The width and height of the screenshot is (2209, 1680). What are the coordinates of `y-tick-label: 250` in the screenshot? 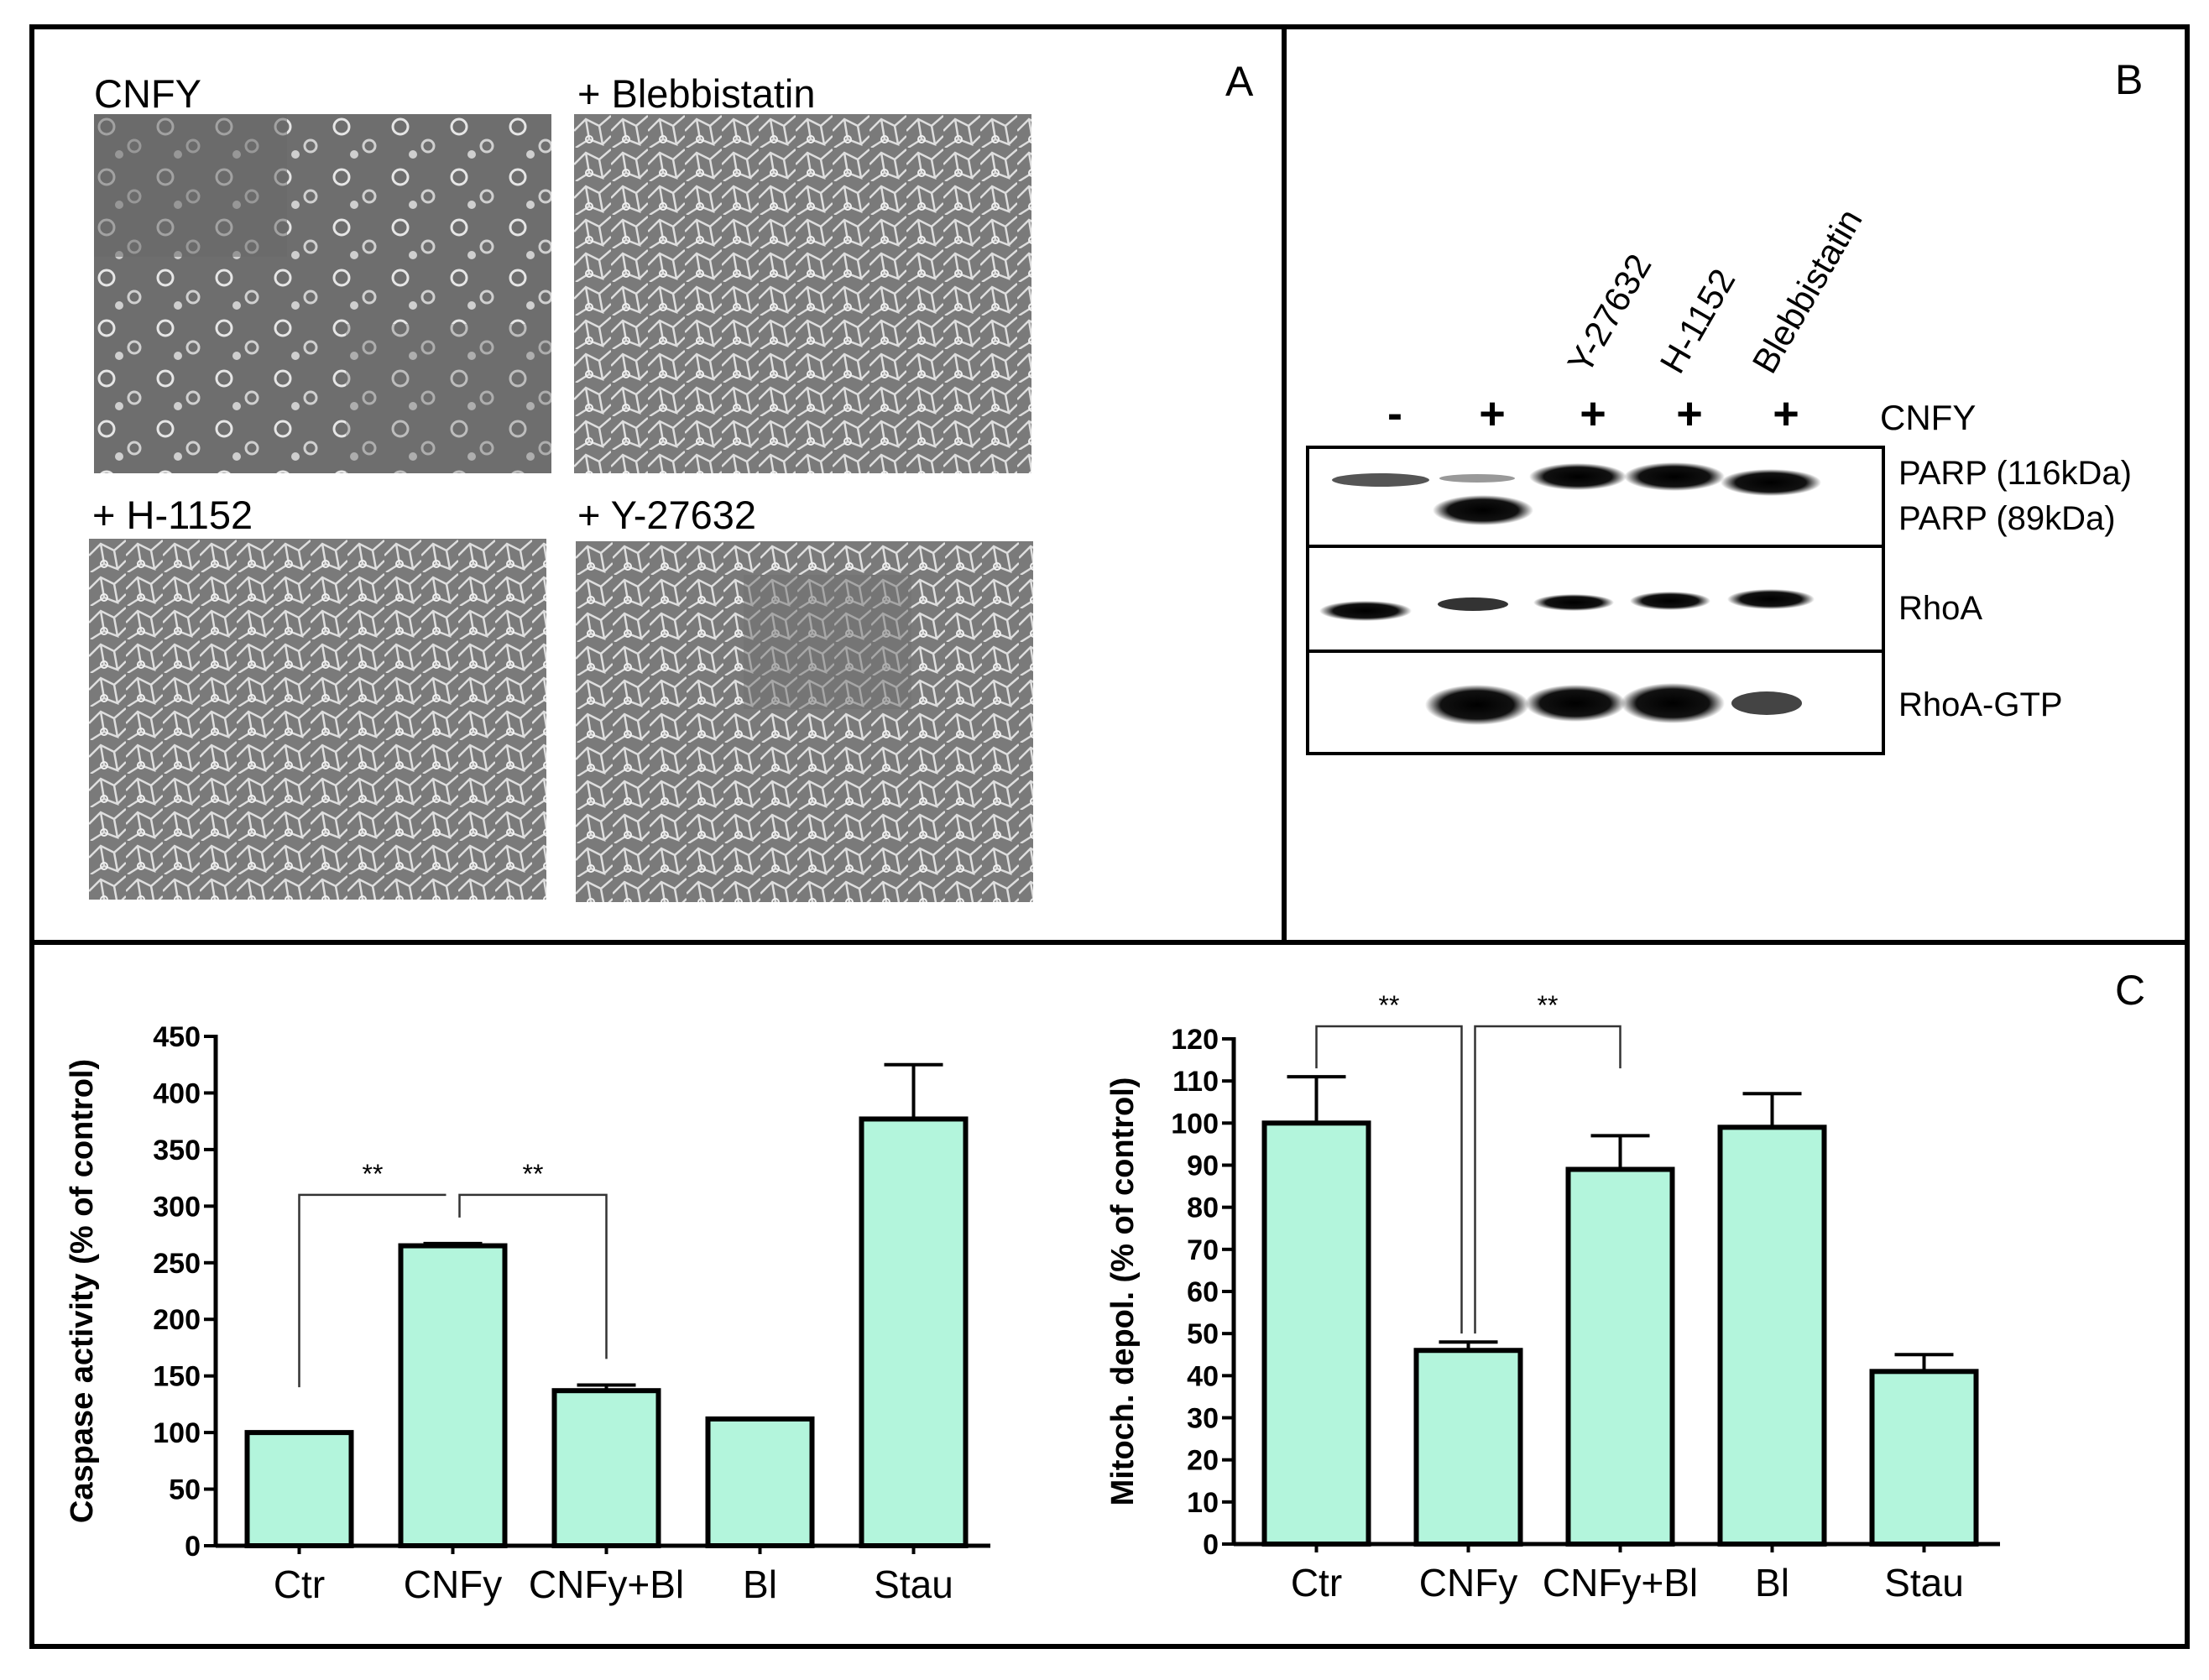 It's located at (177, 1264).